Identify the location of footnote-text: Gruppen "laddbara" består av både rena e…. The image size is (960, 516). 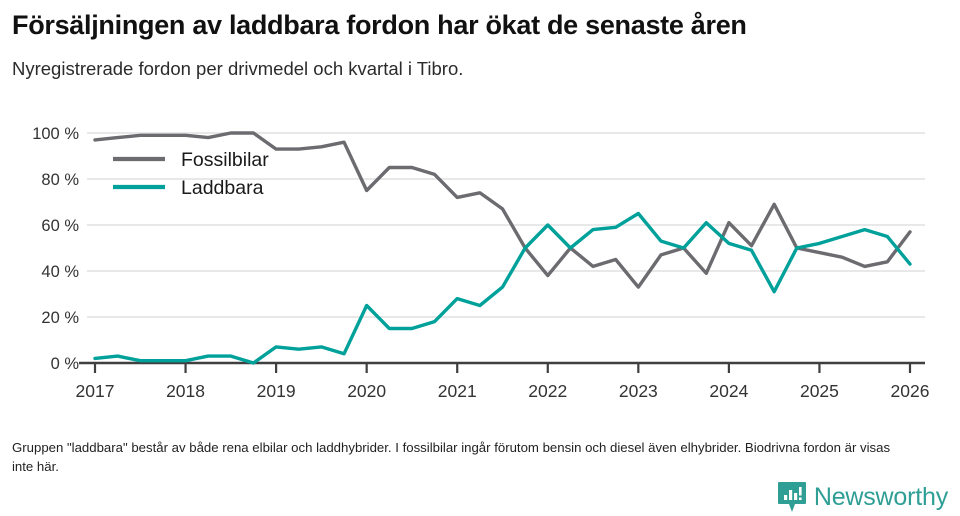
(451, 457).